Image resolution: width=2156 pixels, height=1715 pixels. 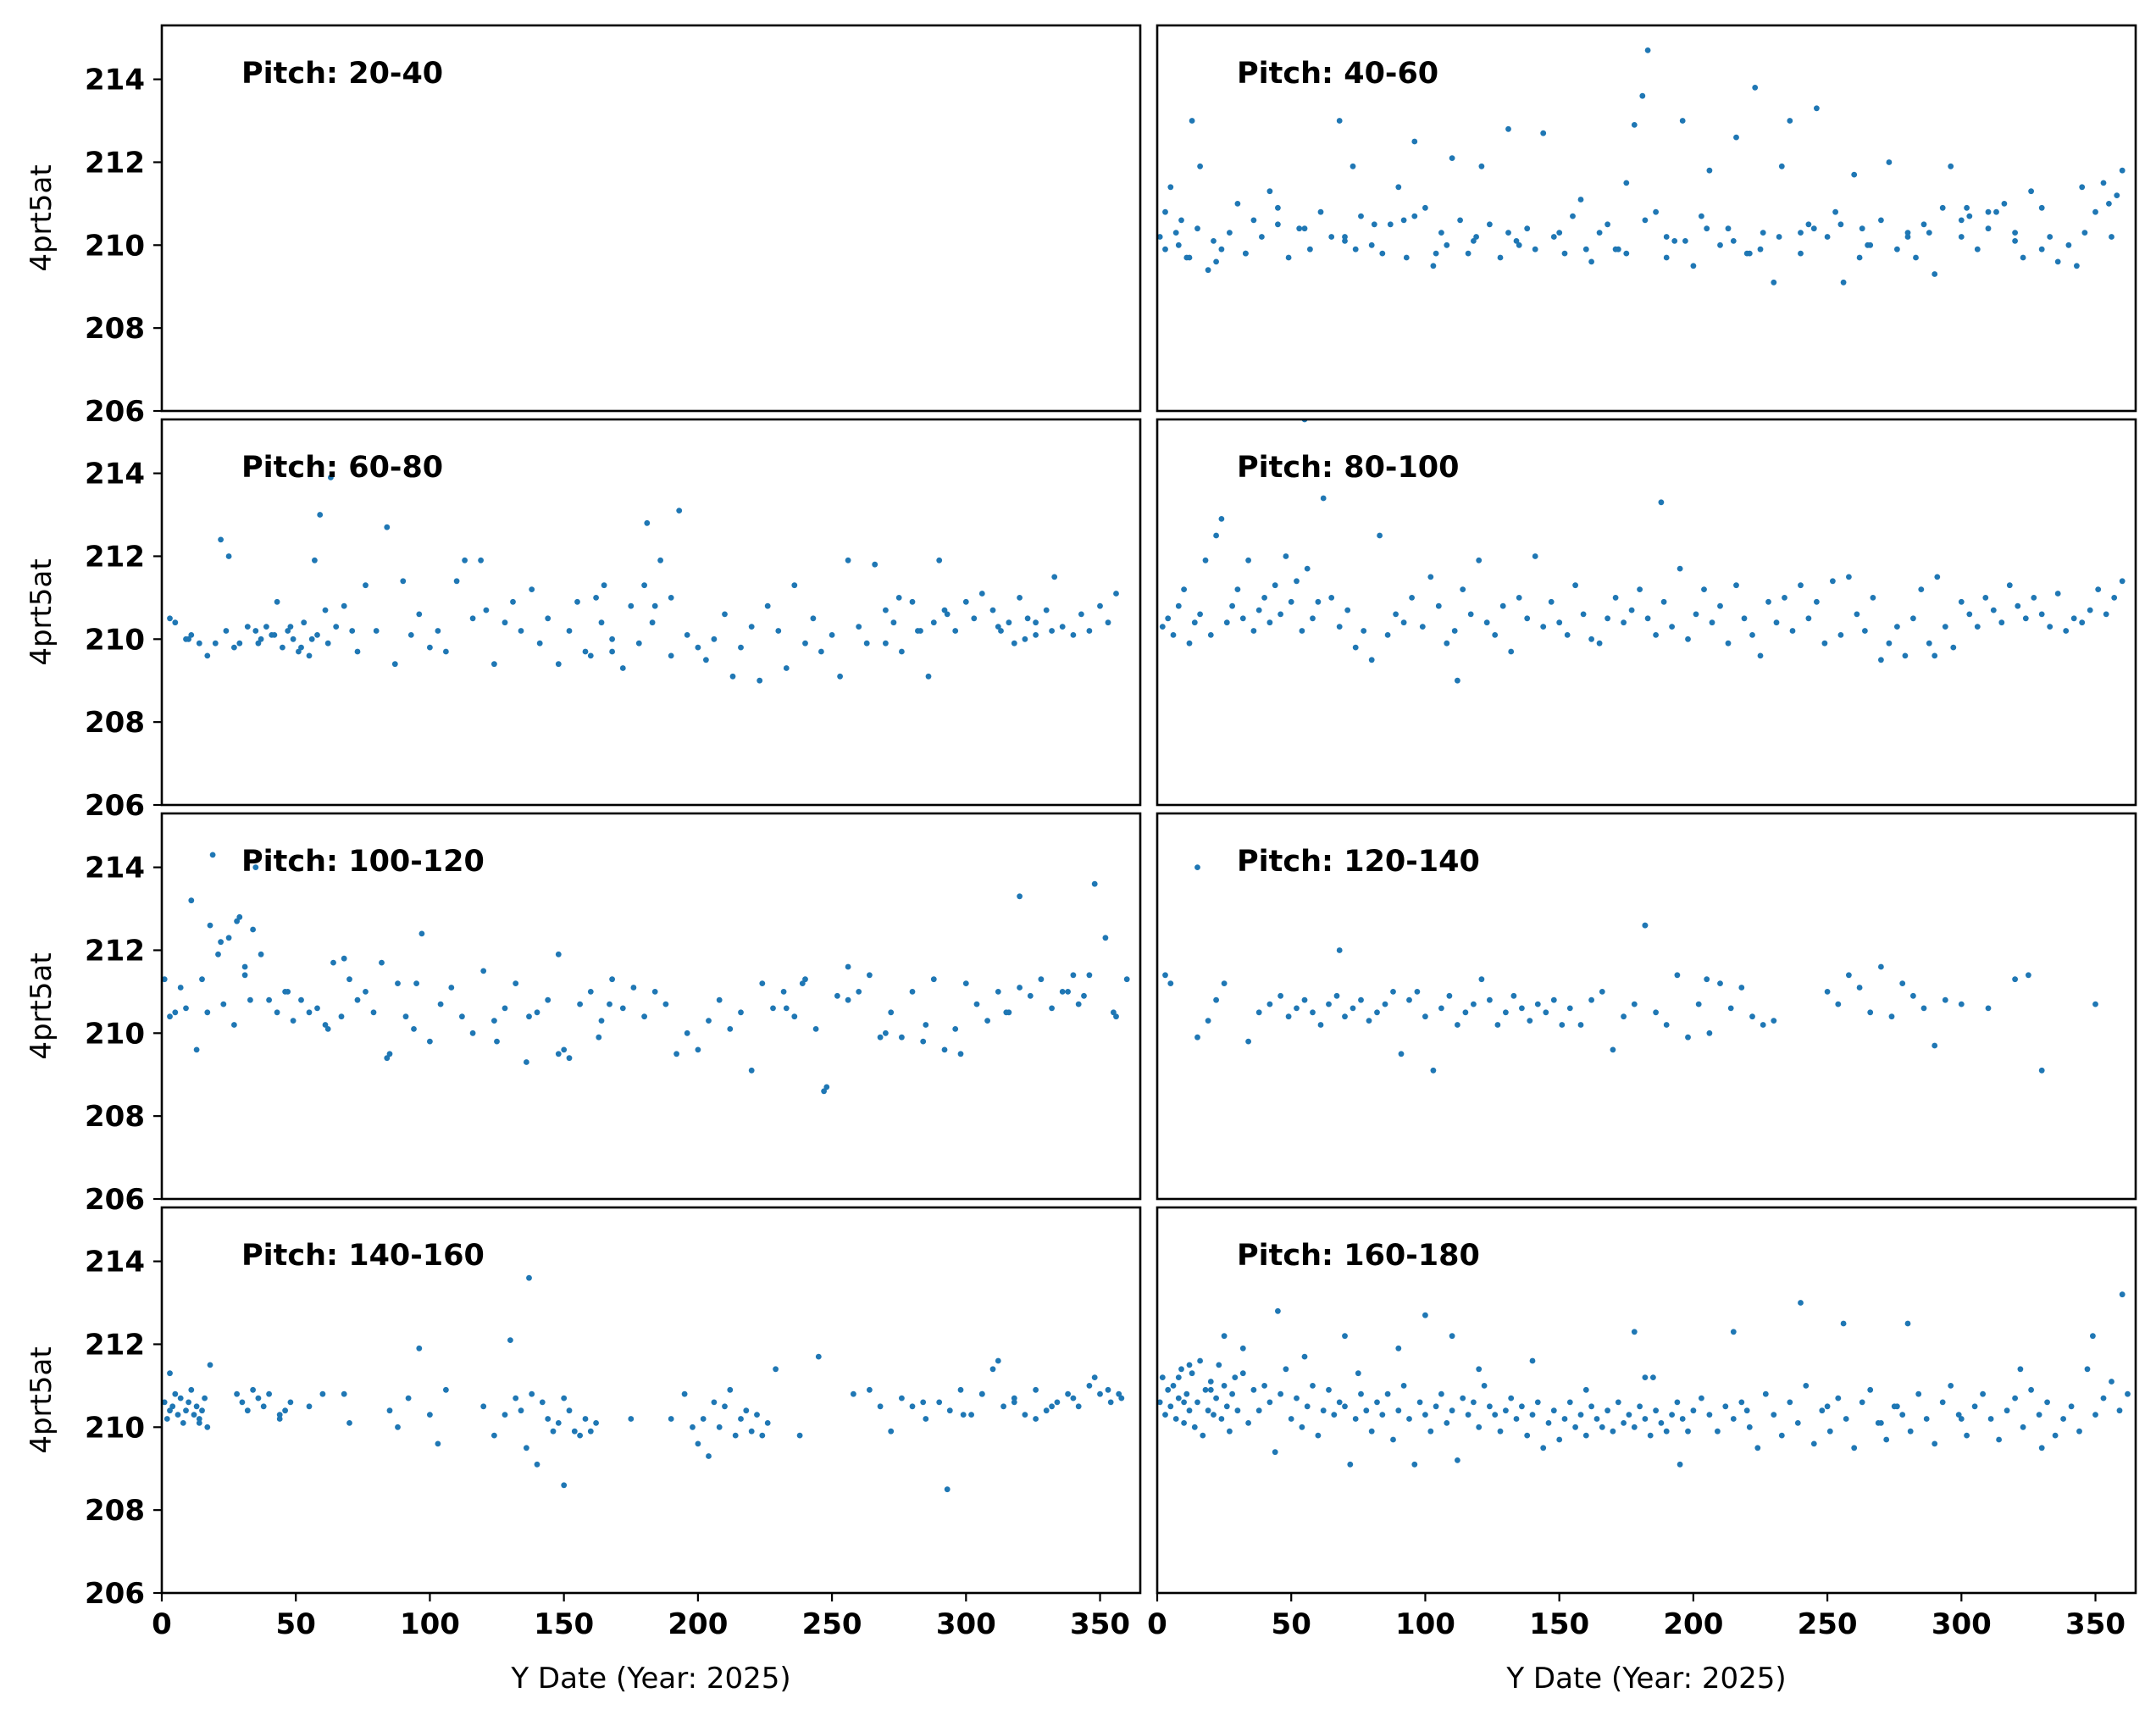 I want to click on panel-title: Pitch: 20-40, so click(x=342, y=74).